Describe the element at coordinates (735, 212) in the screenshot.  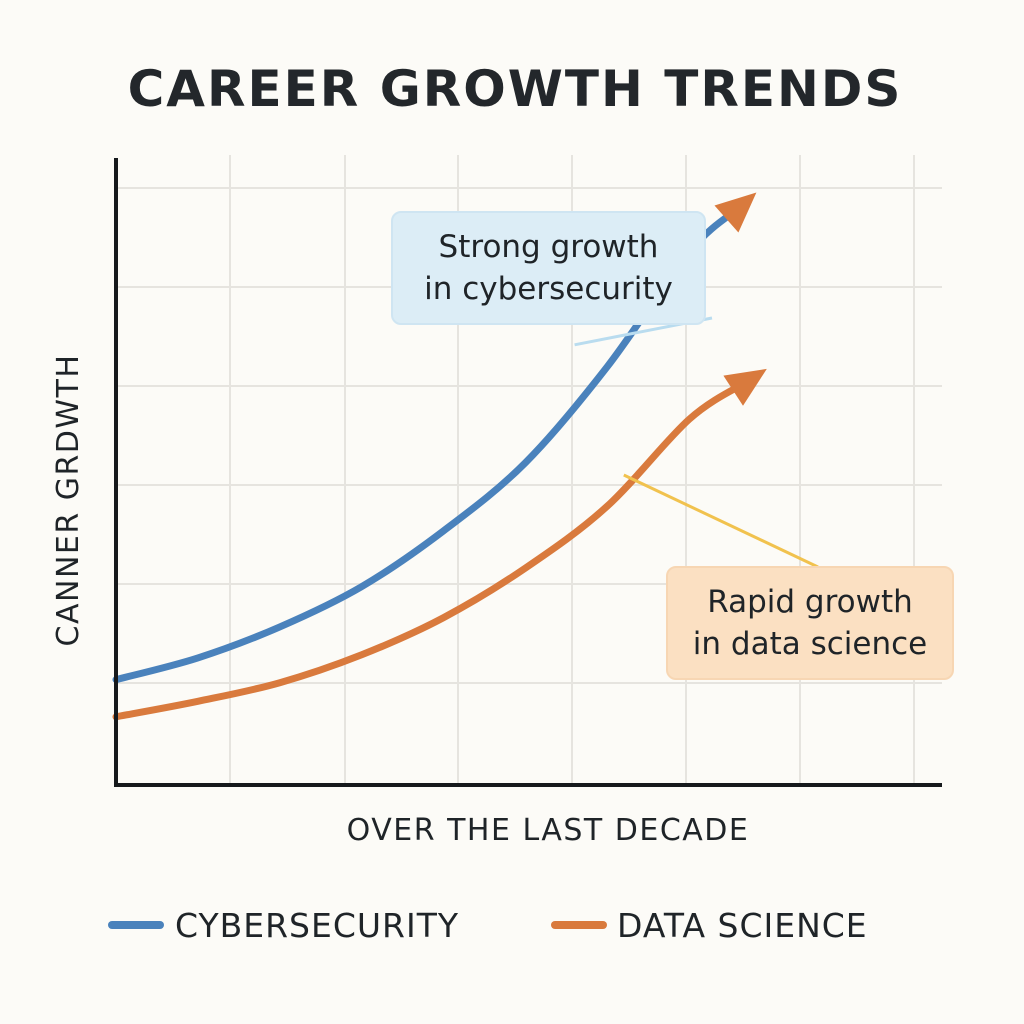
I see `arrowhead-cybersecurity` at that location.